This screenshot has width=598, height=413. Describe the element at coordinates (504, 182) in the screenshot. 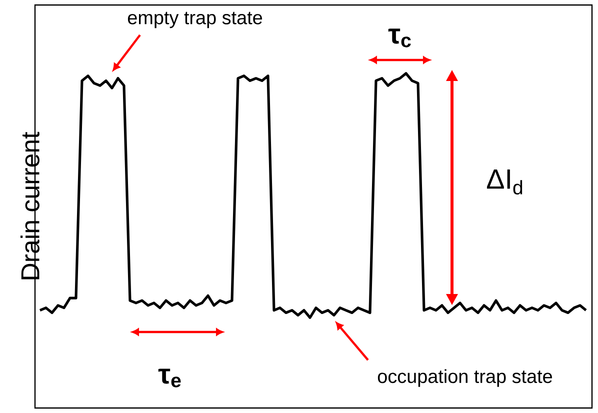

I see `annotation: ΔI$_{d}$` at that location.